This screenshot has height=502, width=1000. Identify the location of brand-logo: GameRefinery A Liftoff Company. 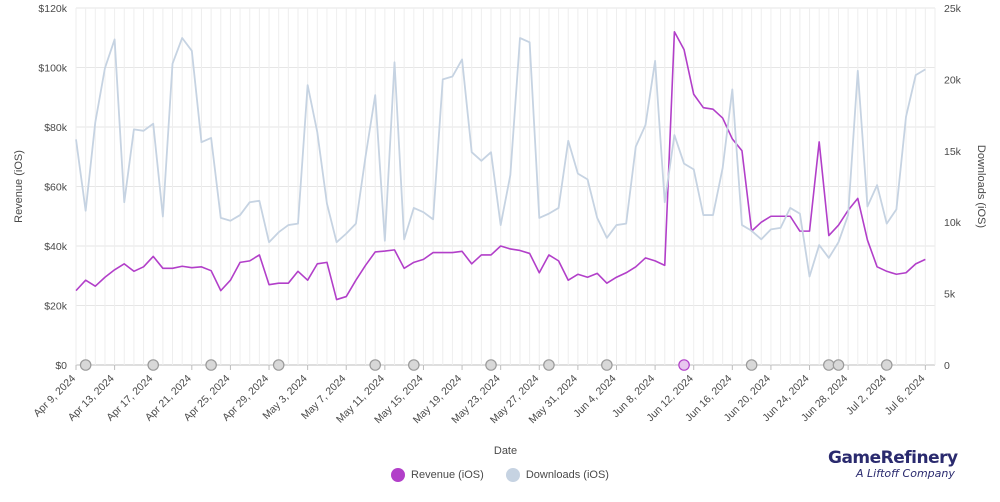
(903, 464).